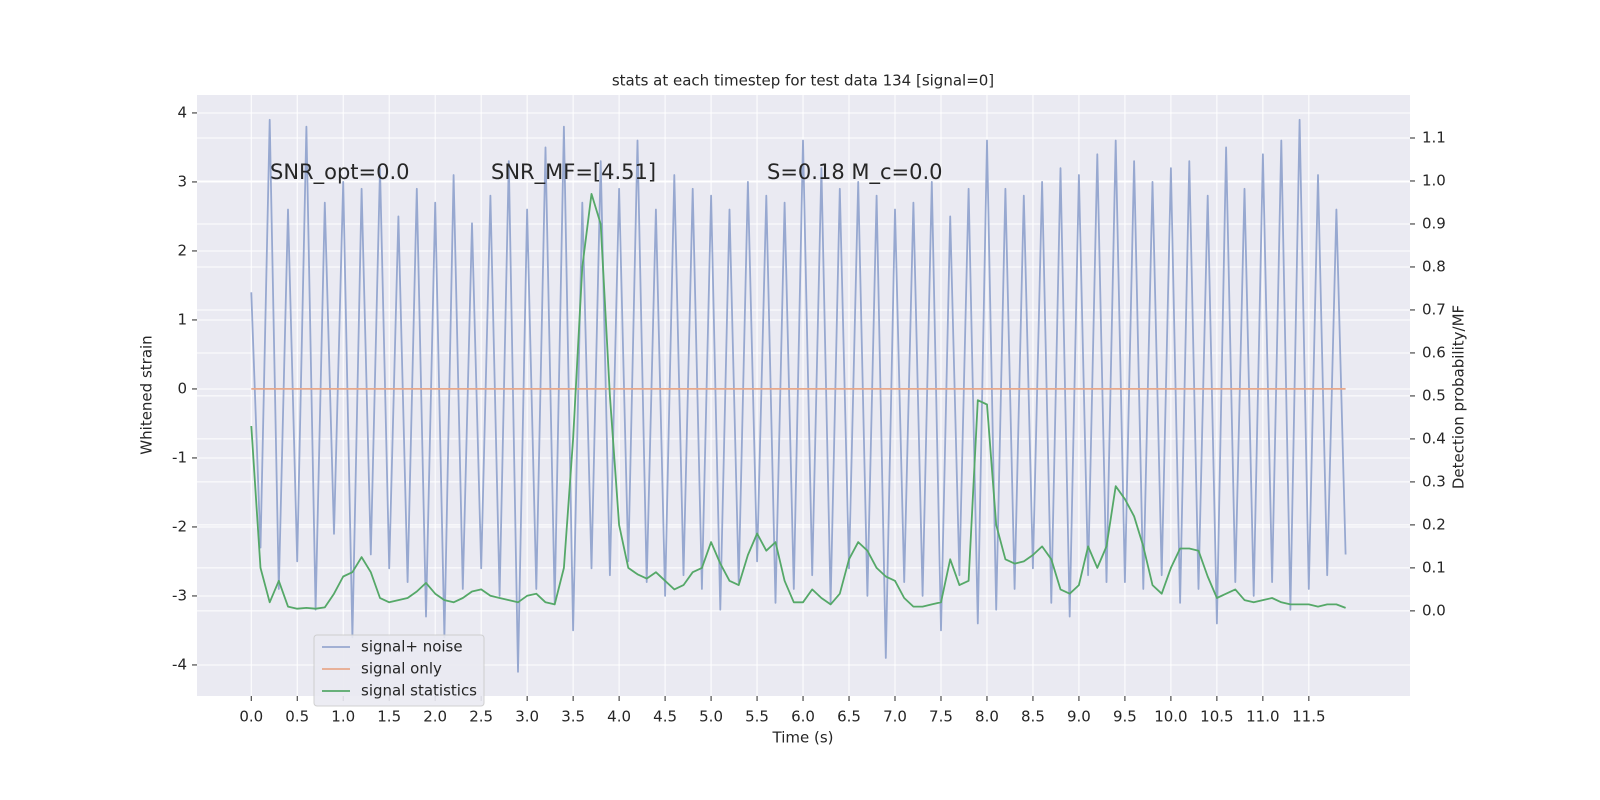 This screenshot has height=800, width=1600. What do you see at coordinates (182, 319) in the screenshot?
I see `y-tick-label: 1` at bounding box center [182, 319].